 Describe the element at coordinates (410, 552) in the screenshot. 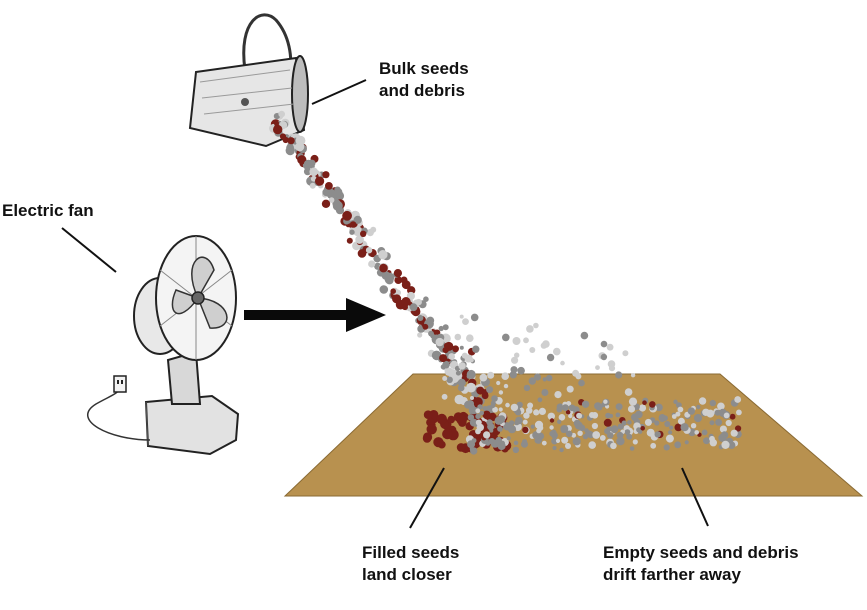

I see `label-filled-seeds-line1: Filled seeds` at that location.